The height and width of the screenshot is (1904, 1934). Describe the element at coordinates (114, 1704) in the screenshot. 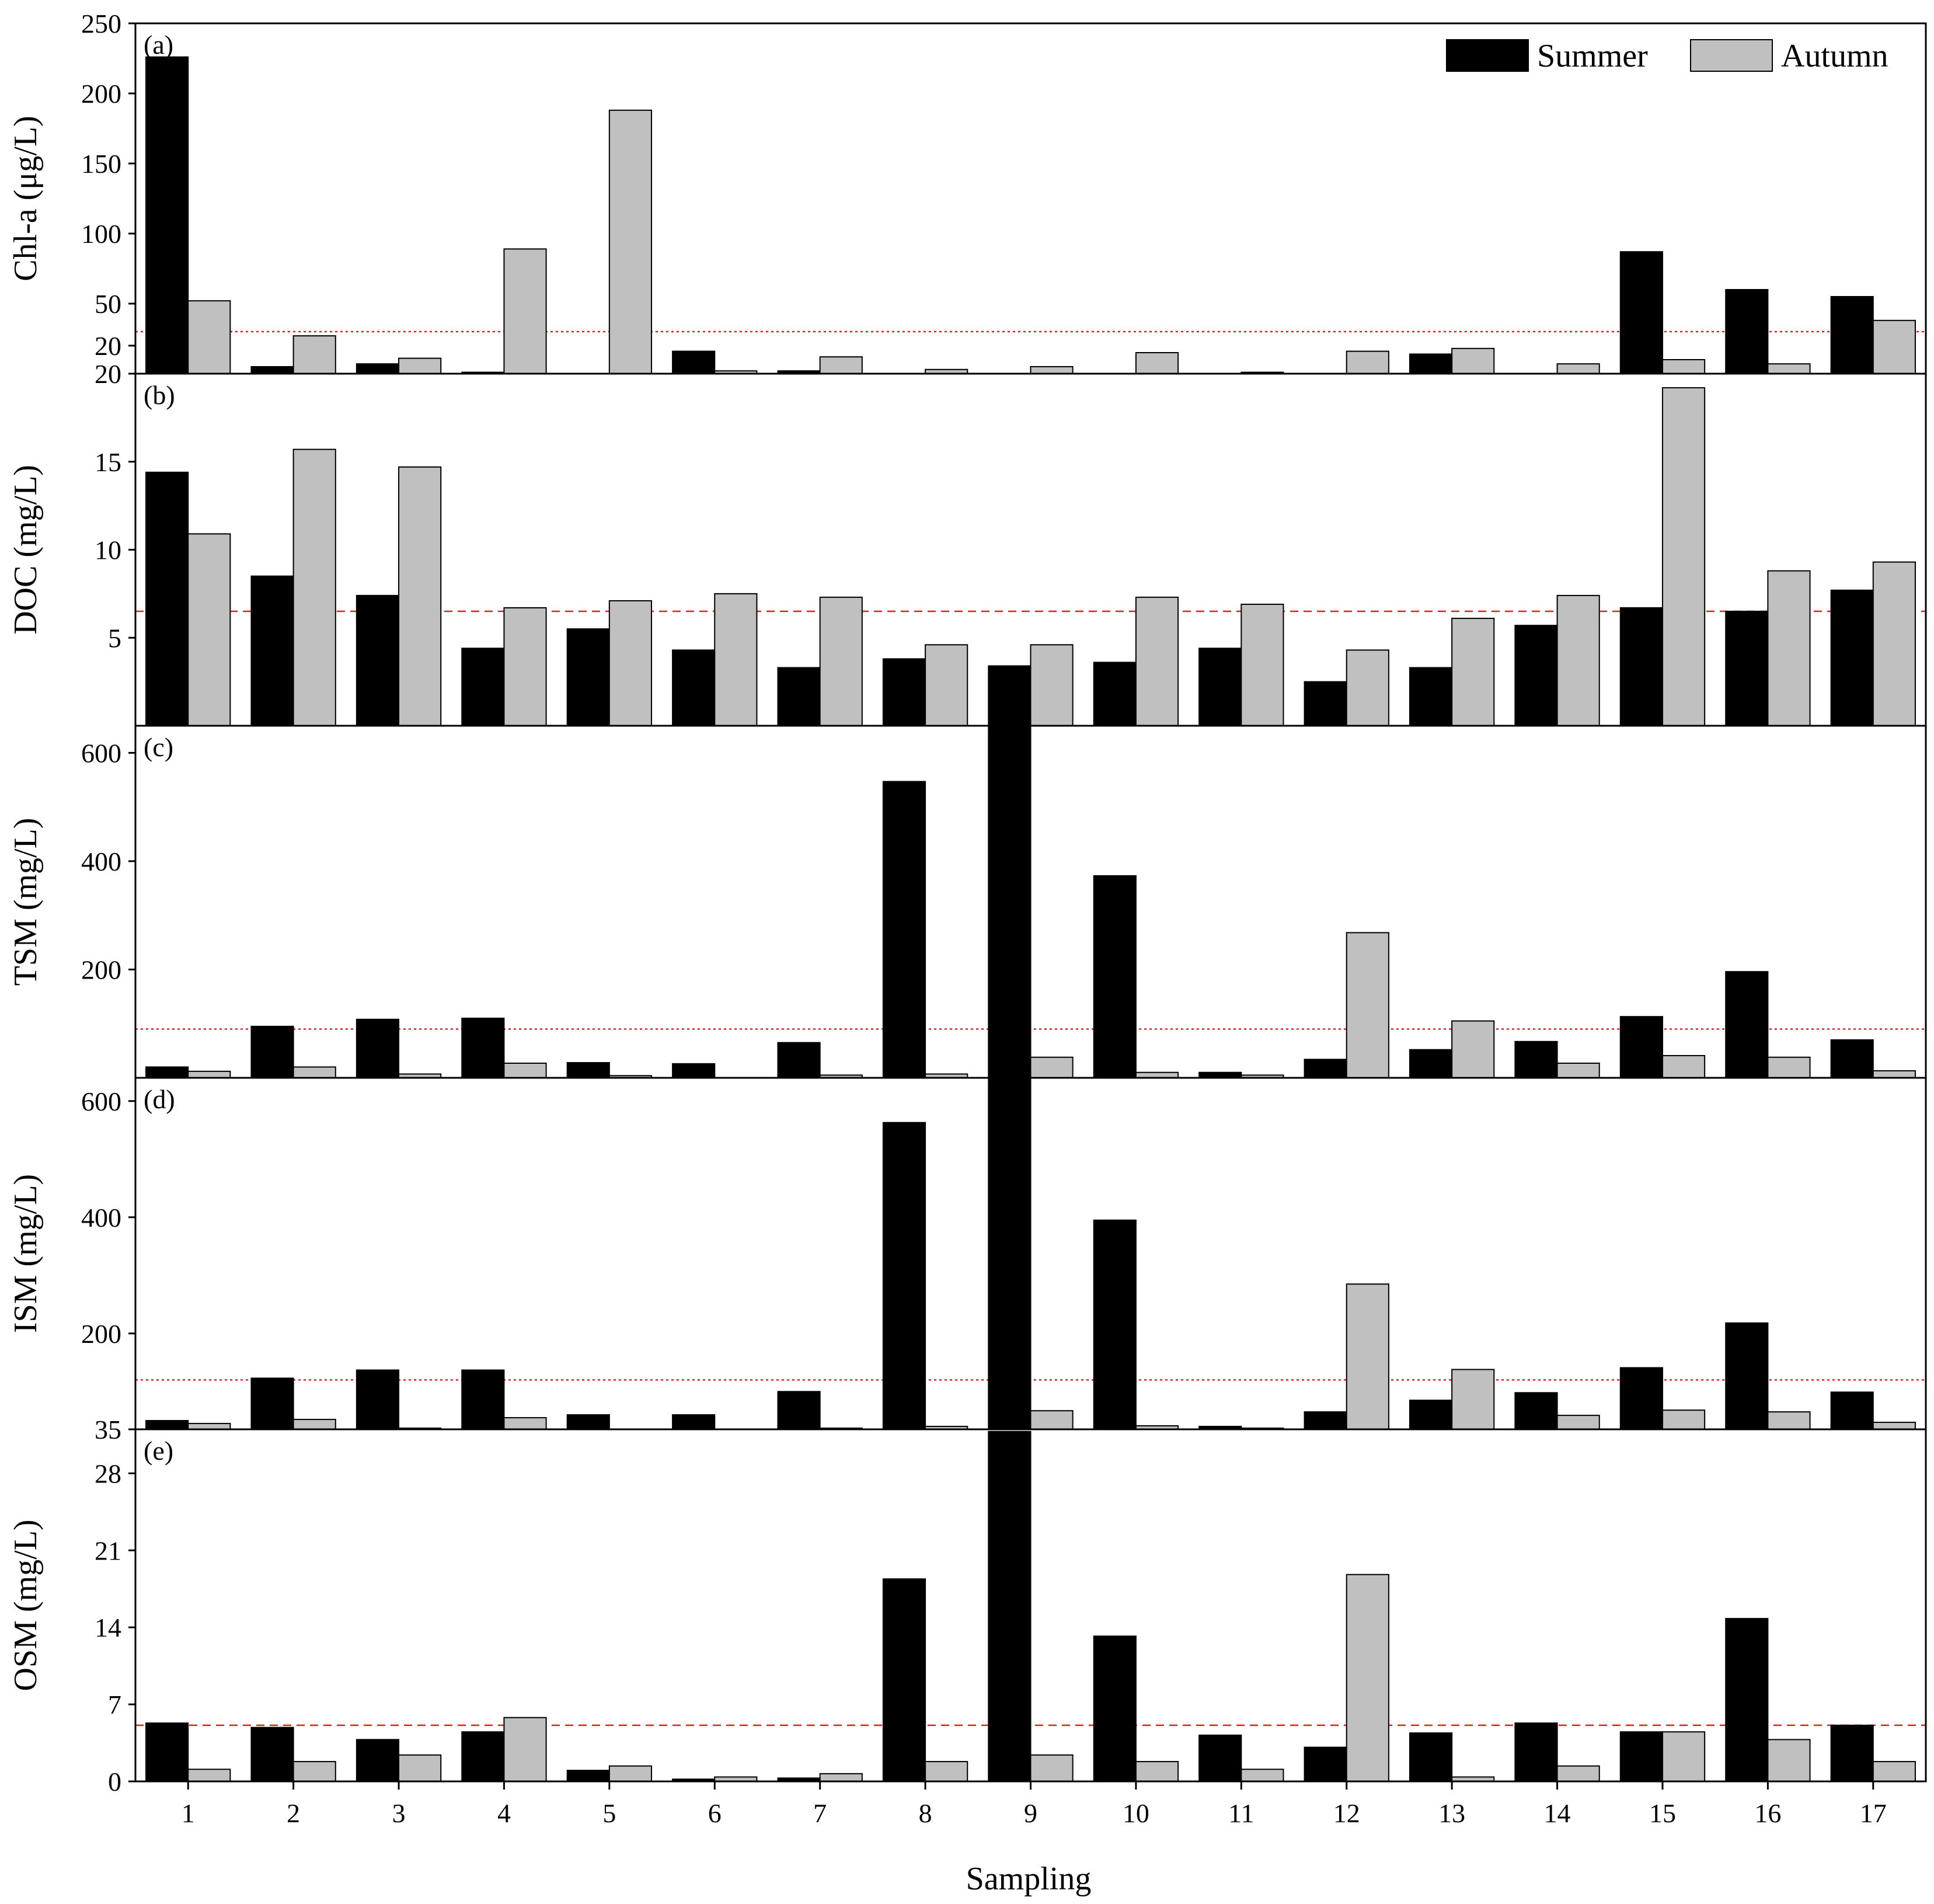

I see `y-tick-label: 7` at that location.